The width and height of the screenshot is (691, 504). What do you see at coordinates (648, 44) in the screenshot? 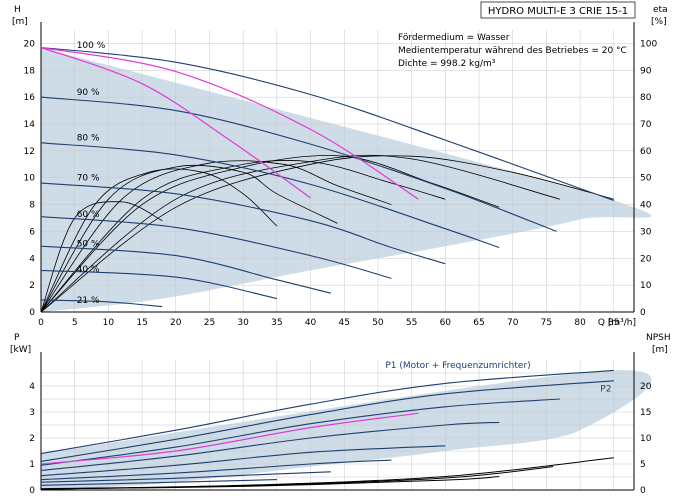
I see `y2-tick-label: 100` at bounding box center [648, 44].